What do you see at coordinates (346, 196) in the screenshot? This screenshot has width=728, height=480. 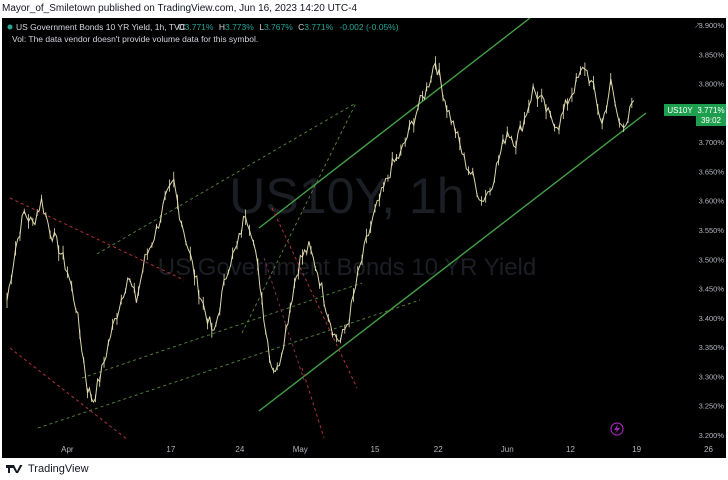 I see `watermark-ticker: US10Y, 1h` at bounding box center [346, 196].